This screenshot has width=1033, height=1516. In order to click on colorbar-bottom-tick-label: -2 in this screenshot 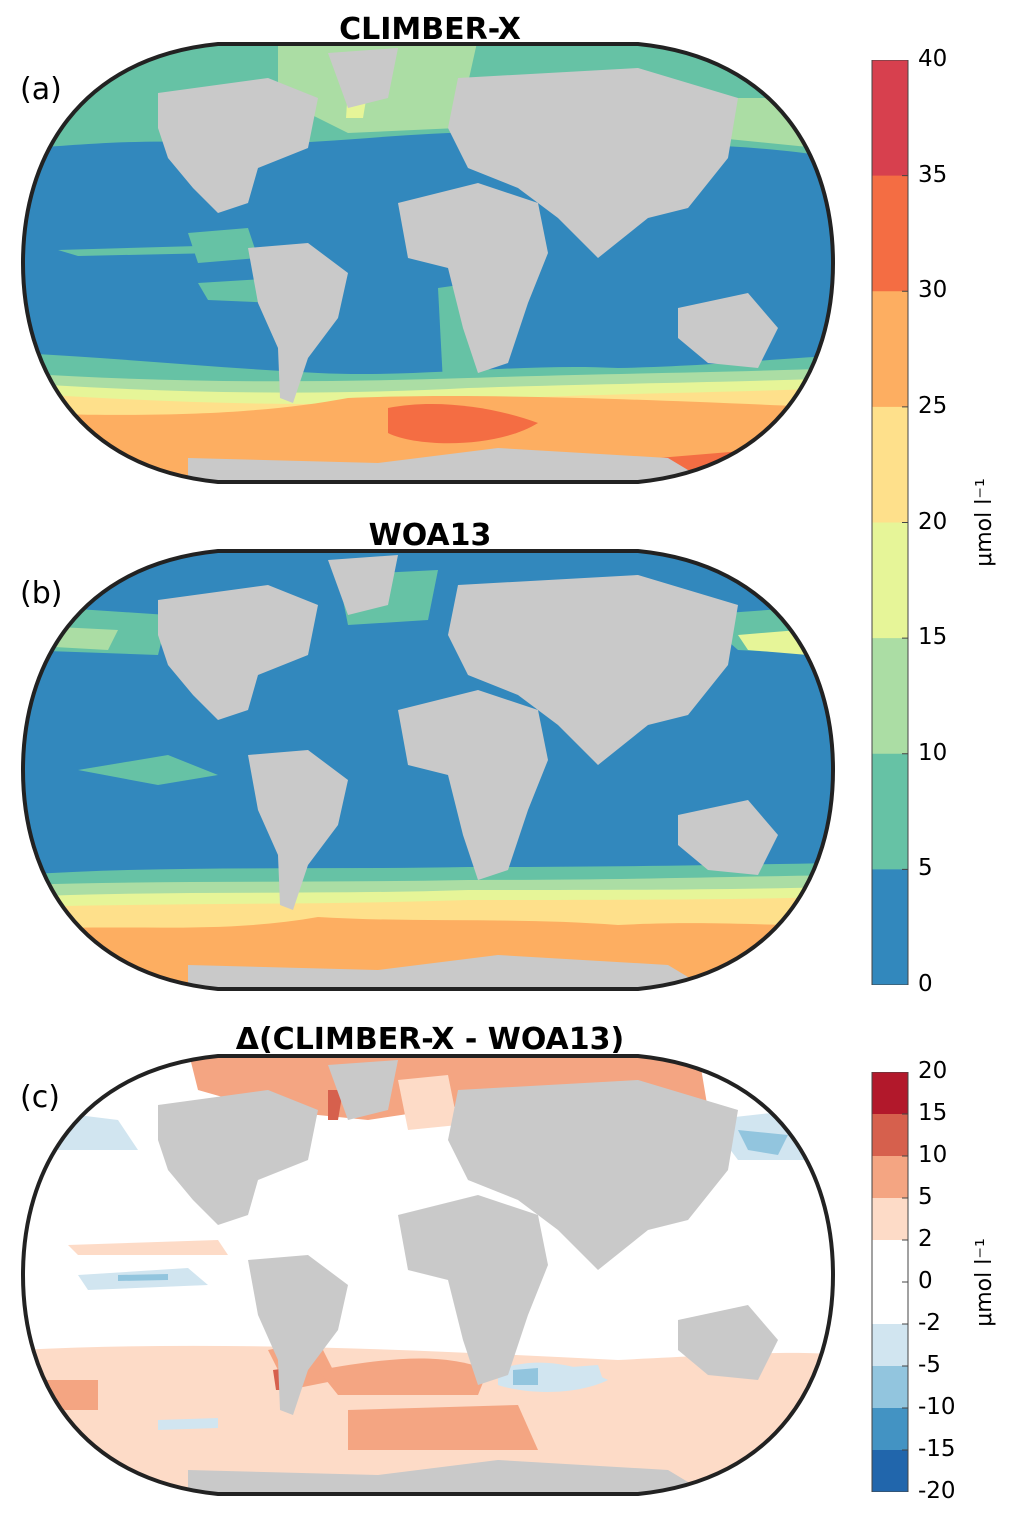, I will do `click(929, 1323)`.